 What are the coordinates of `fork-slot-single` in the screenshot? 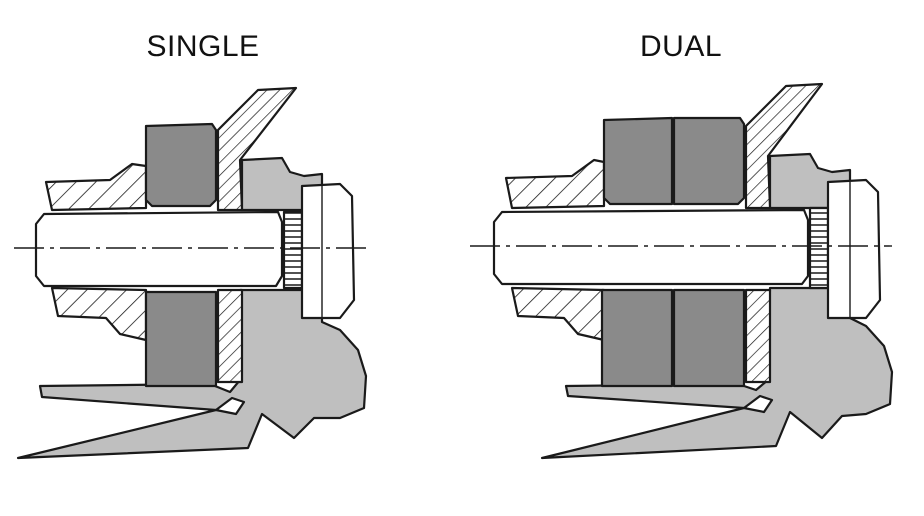 It's located at (230, 406).